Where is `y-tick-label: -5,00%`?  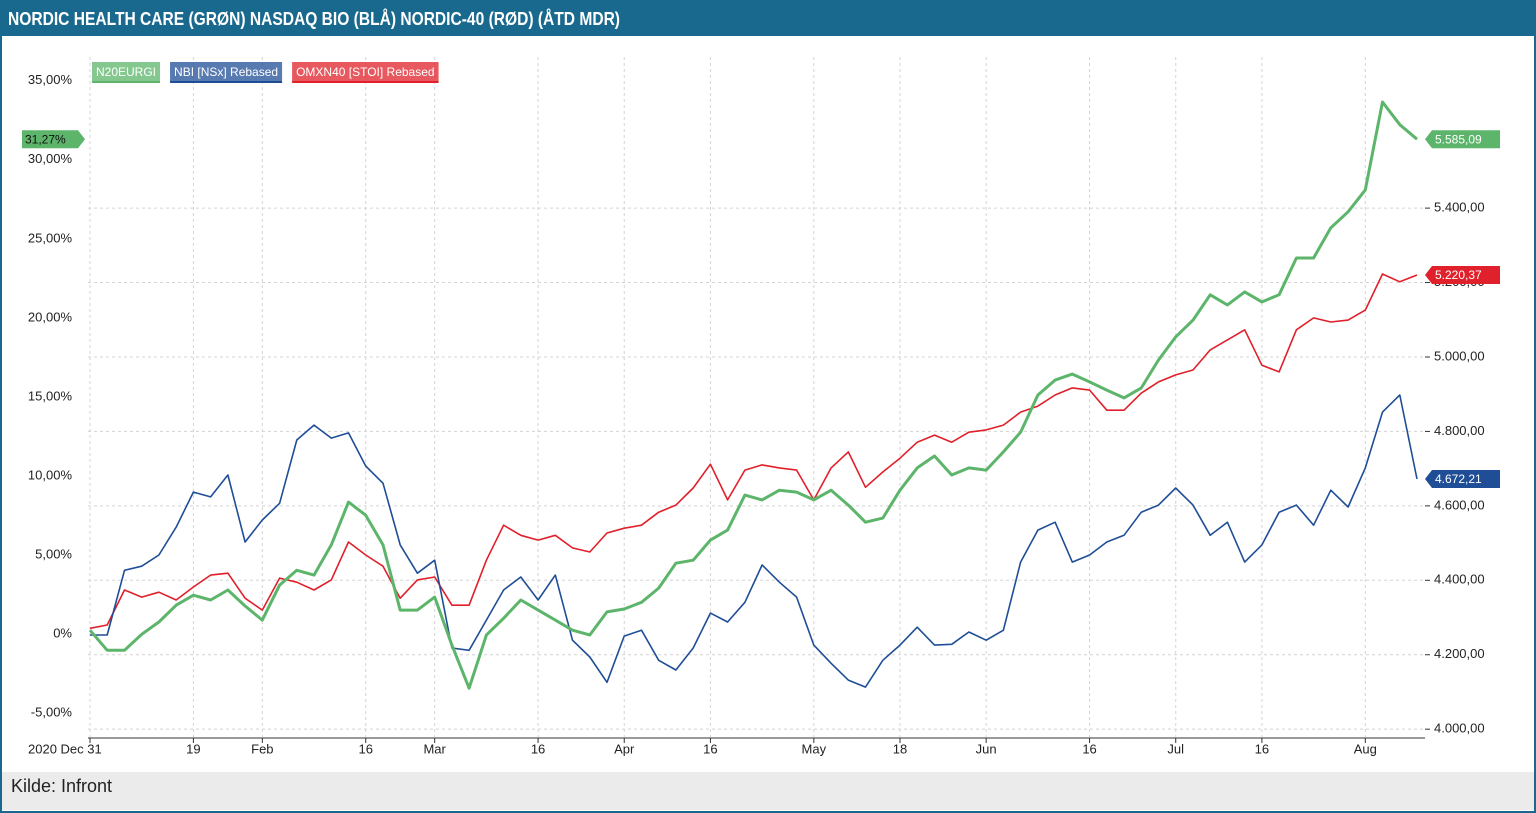
y-tick-label: -5,00% is located at coordinates (52, 712).